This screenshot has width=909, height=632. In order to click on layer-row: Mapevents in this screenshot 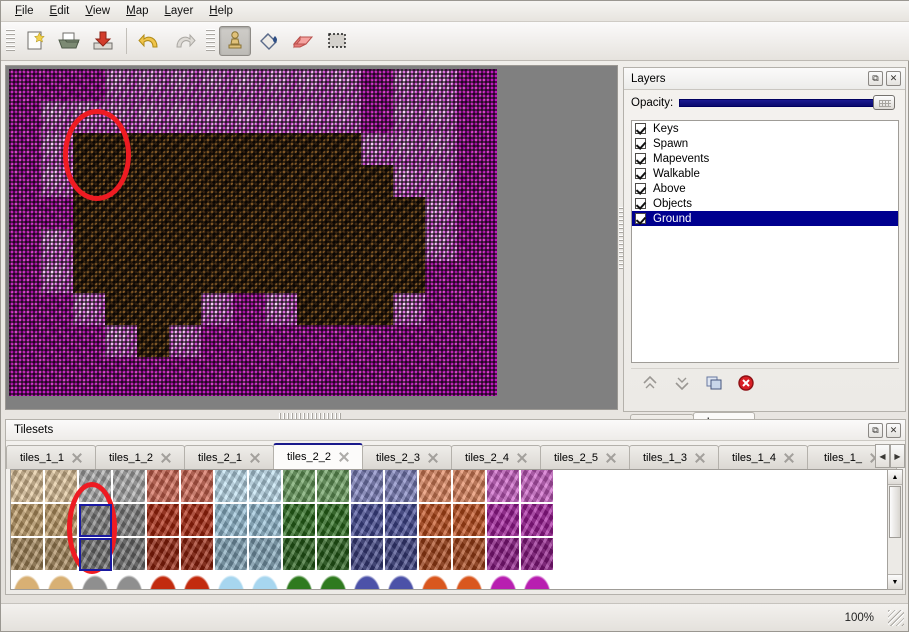, I will do `click(765, 158)`.